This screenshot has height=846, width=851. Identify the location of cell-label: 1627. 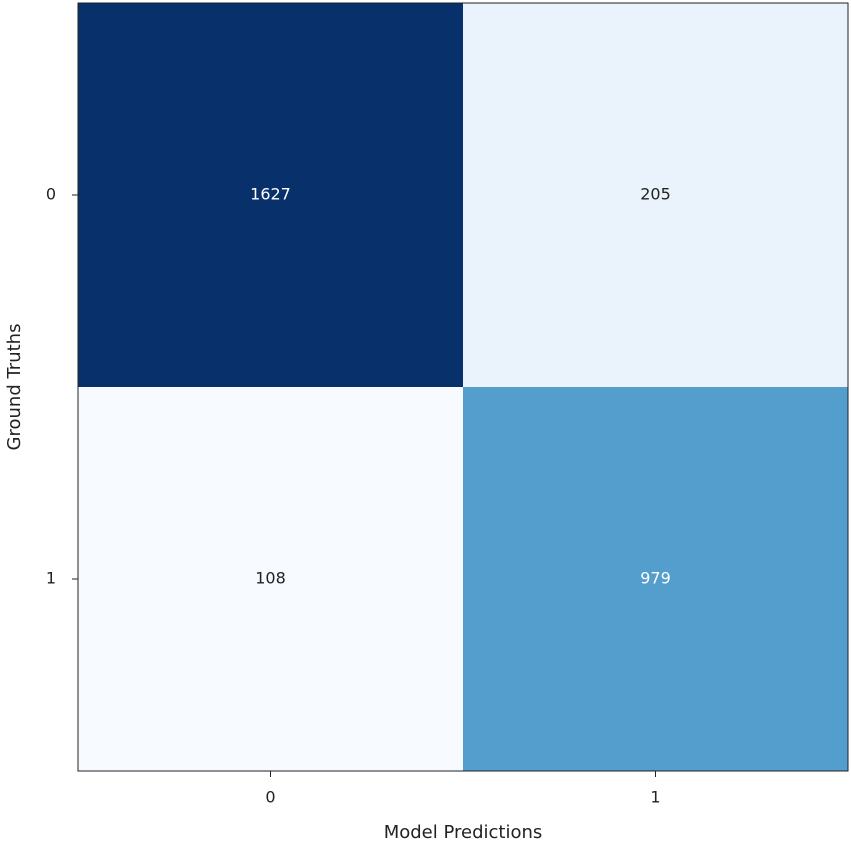
(270, 194).